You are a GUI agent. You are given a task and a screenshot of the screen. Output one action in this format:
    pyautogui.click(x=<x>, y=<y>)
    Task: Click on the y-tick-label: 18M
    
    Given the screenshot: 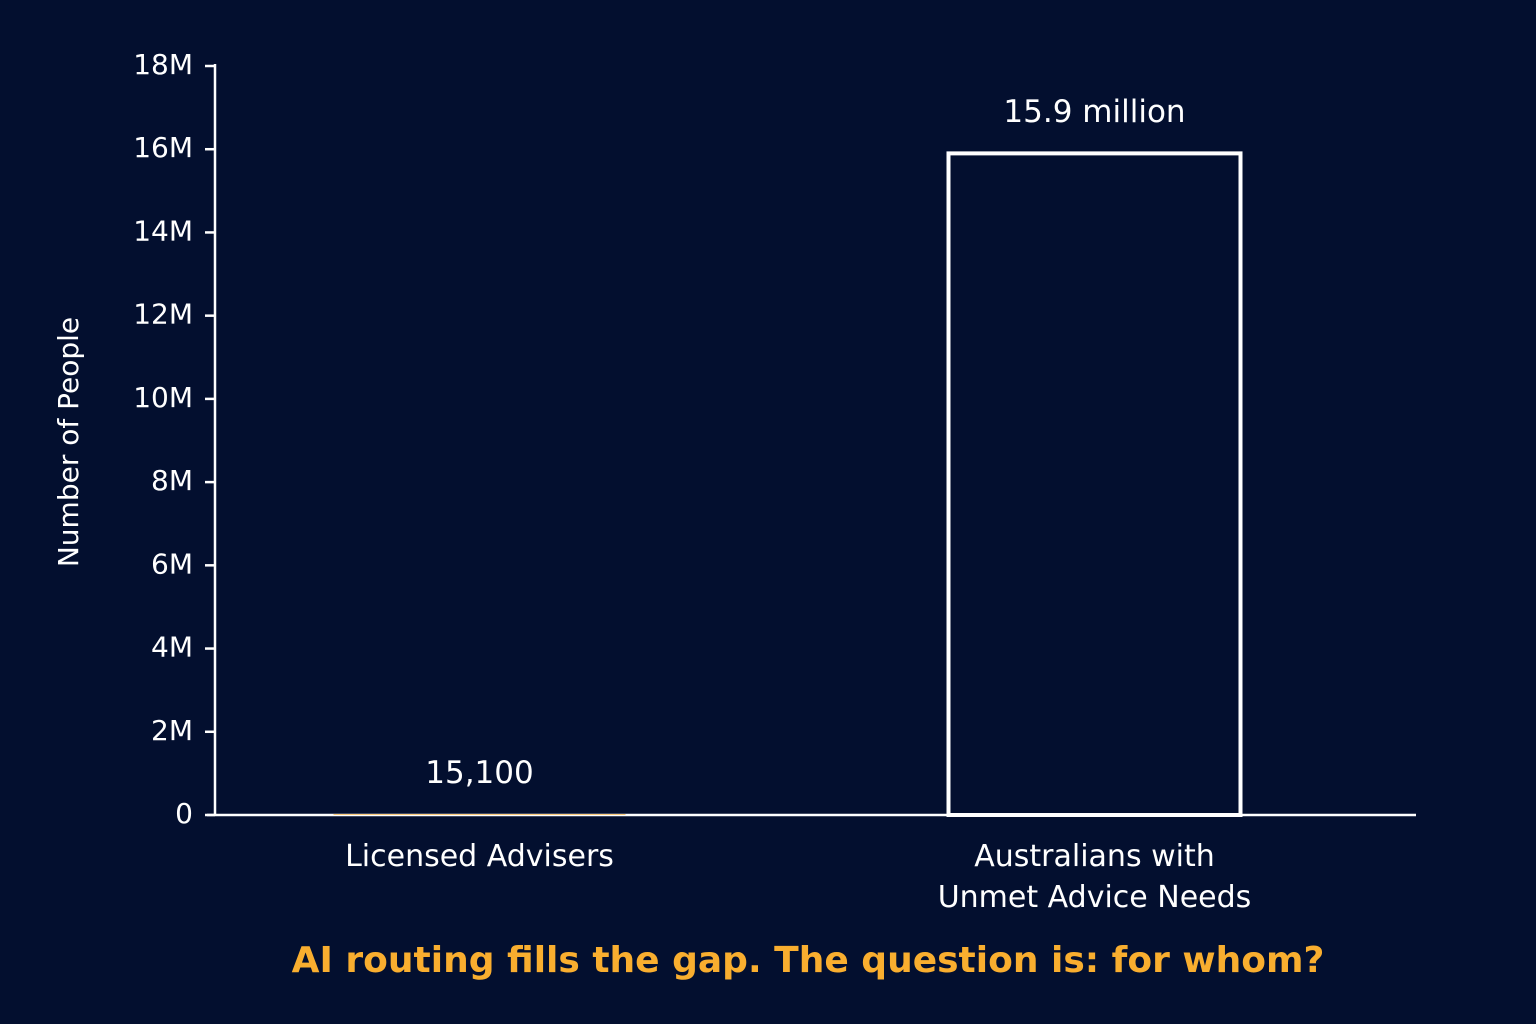 What is the action you would take?
    pyautogui.click(x=163, y=64)
    